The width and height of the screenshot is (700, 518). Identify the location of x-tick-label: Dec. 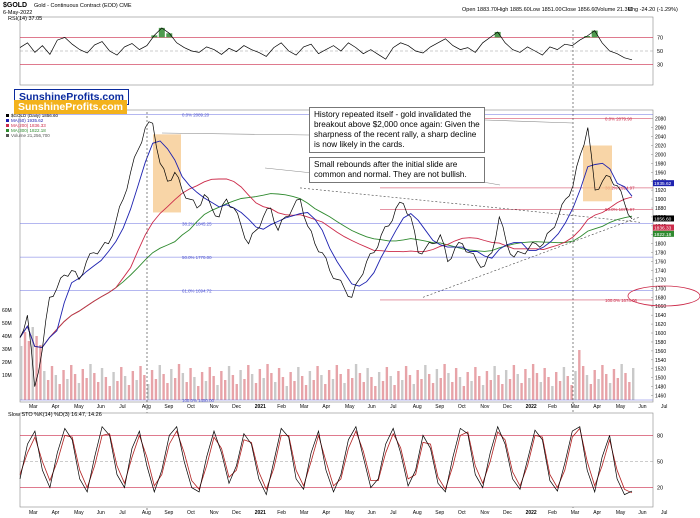
(236, 407).